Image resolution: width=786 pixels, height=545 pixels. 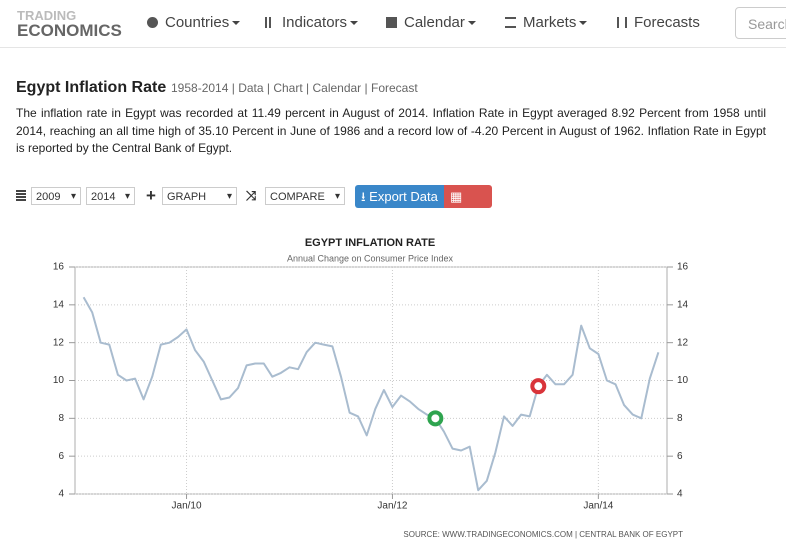 I want to click on start-select: 2009, so click(x=56, y=196).